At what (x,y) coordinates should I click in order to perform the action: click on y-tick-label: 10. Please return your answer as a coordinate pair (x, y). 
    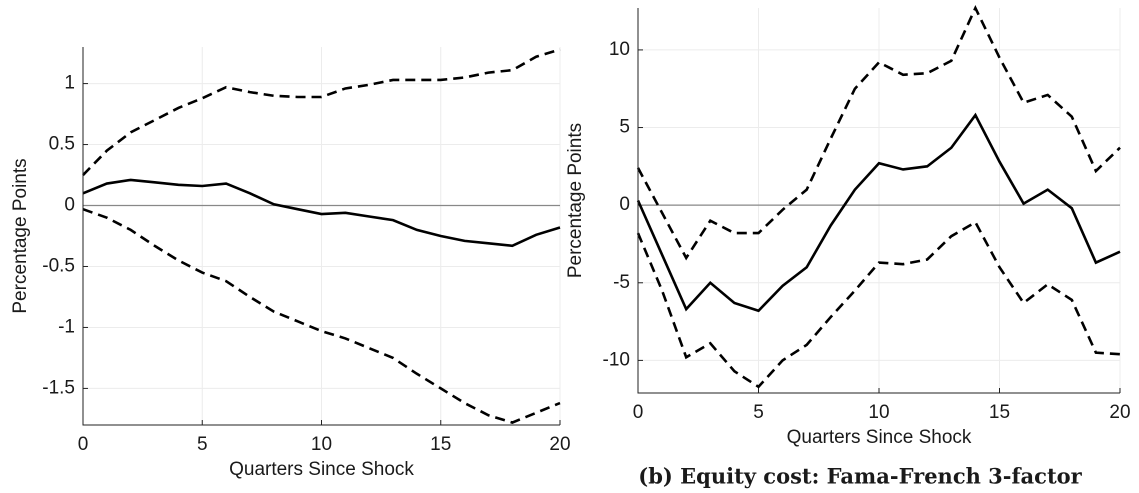
    Looking at the image, I should click on (619, 49).